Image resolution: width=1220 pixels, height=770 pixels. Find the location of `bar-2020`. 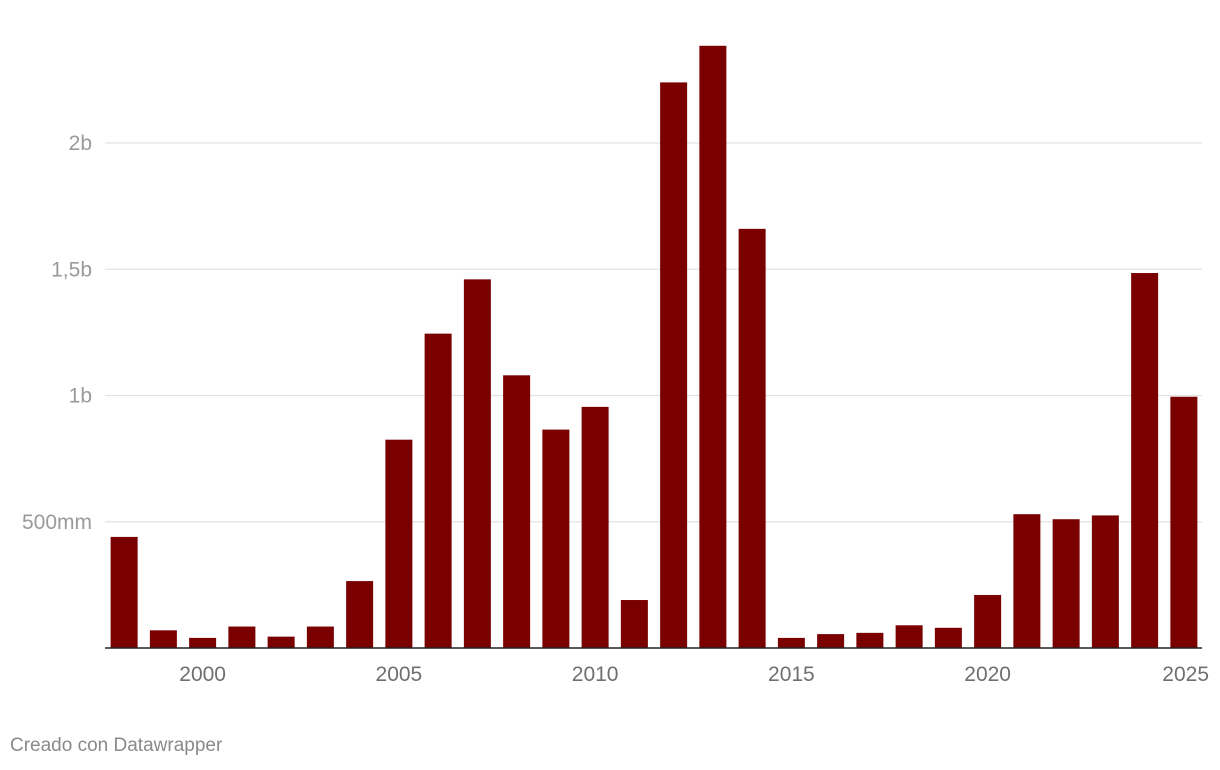

bar-2020 is located at coordinates (988, 621).